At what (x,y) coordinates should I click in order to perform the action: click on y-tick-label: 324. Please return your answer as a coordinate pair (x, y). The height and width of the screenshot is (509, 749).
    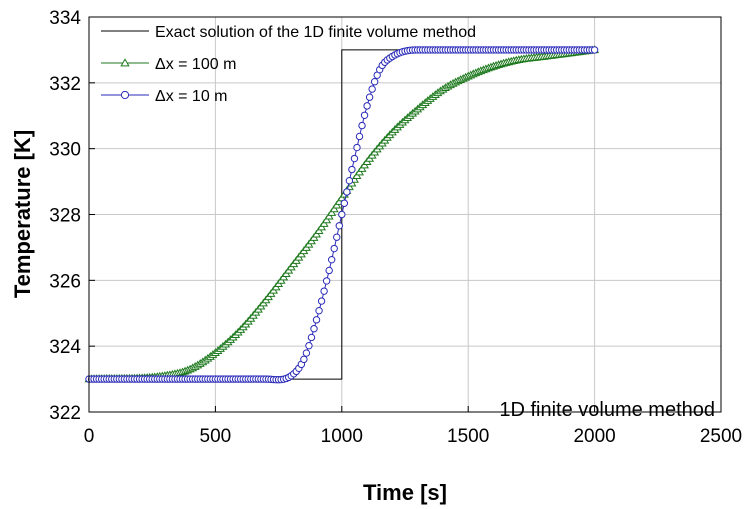
    Looking at the image, I should click on (65, 347).